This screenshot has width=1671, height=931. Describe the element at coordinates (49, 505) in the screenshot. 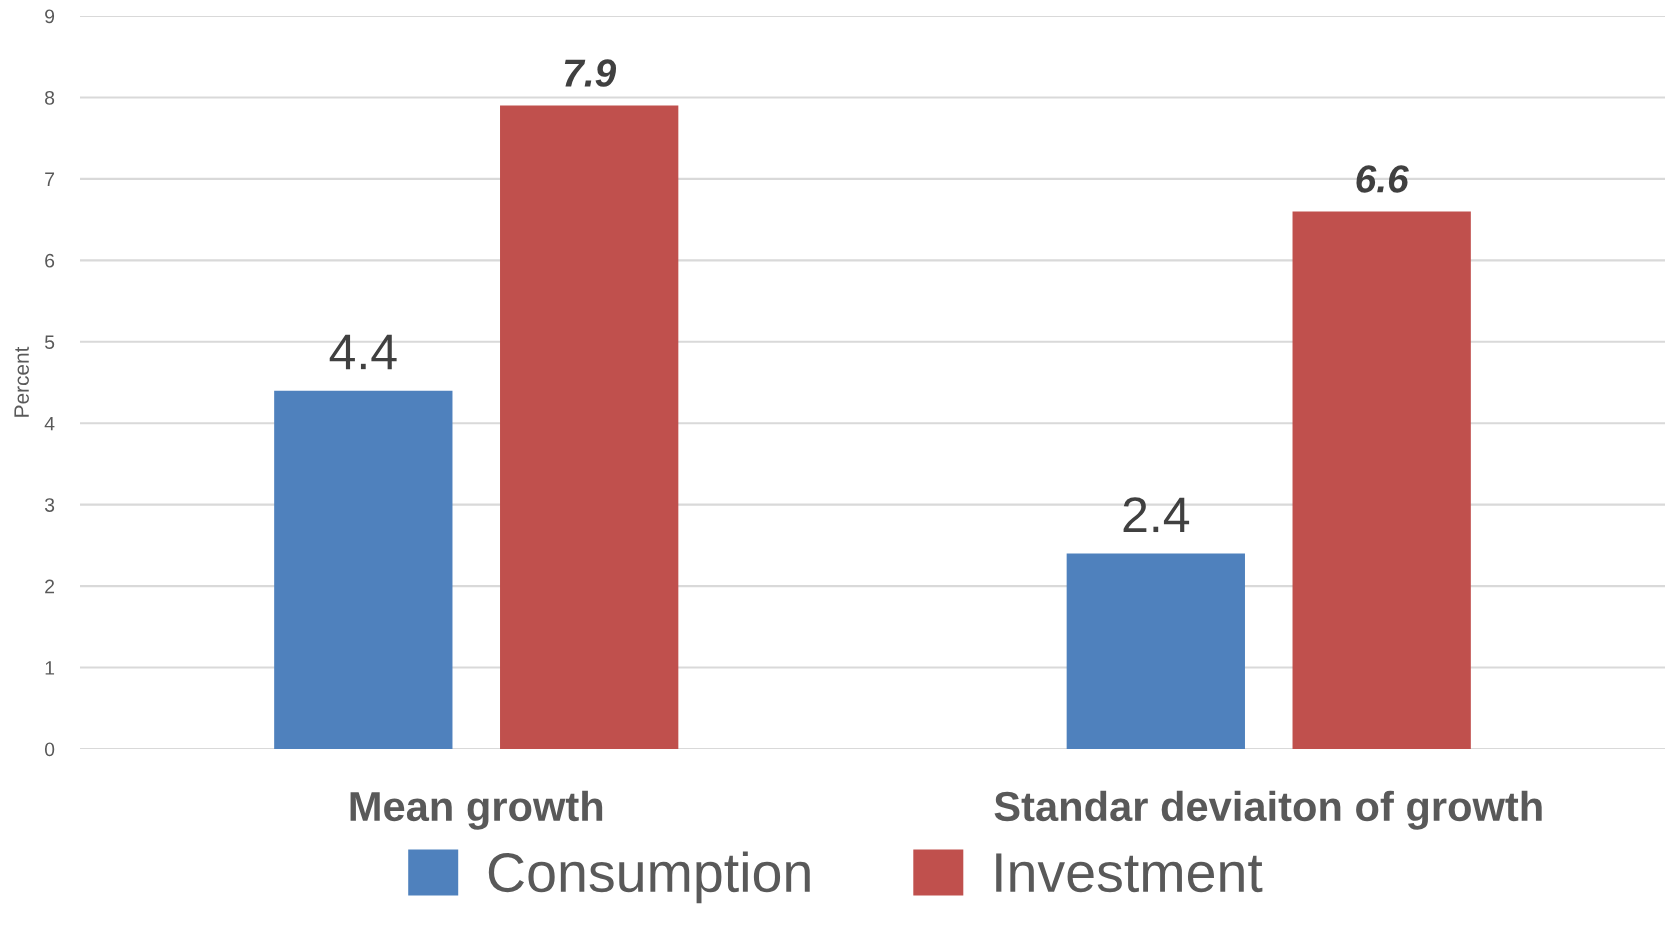

I see `y-tick-label: 3` at that location.